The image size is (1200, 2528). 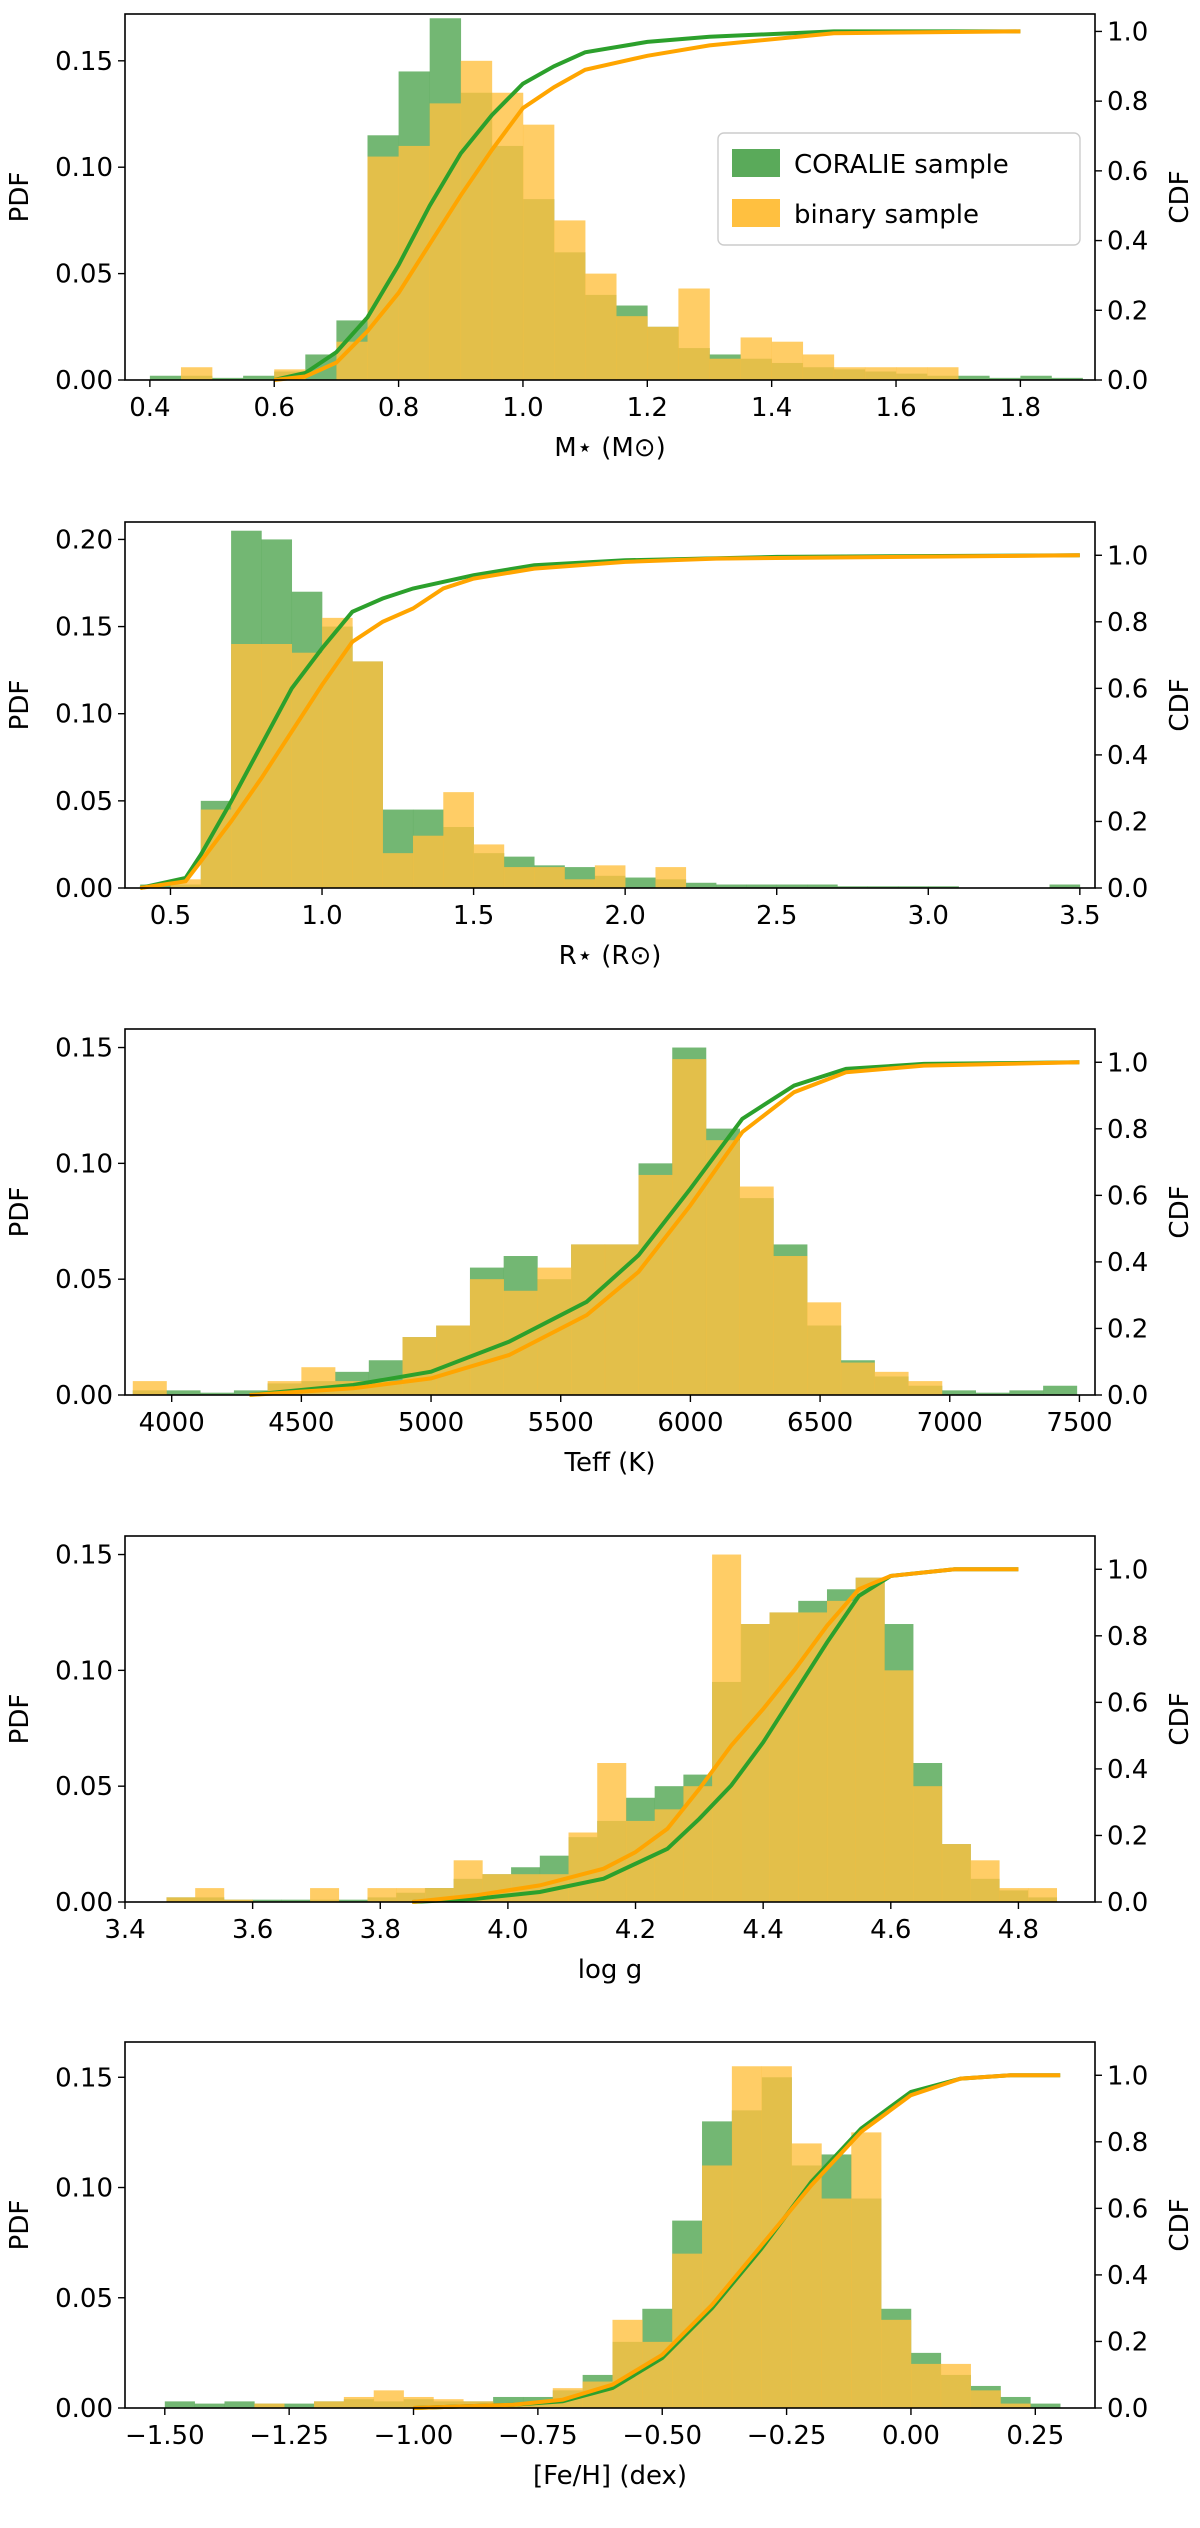 I want to click on x-tick-label: 4.4, so click(x=762, y=1930).